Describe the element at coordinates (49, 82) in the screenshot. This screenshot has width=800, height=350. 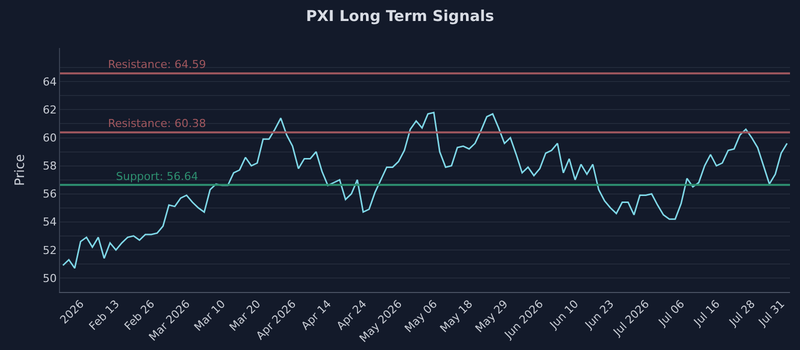
I see `y-tick-label: 64` at that location.